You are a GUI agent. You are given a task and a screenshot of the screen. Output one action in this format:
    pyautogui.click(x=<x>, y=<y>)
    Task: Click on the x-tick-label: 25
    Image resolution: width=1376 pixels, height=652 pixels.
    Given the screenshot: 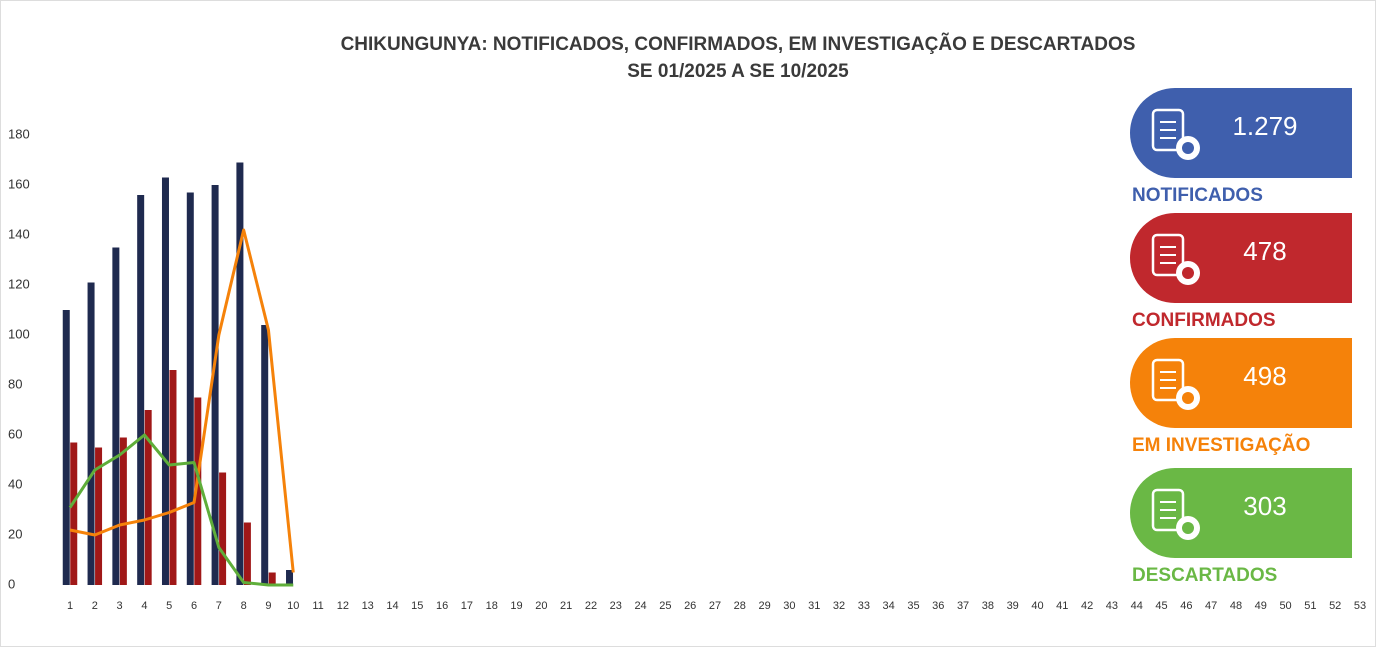 What is the action you would take?
    pyautogui.click(x=665, y=606)
    